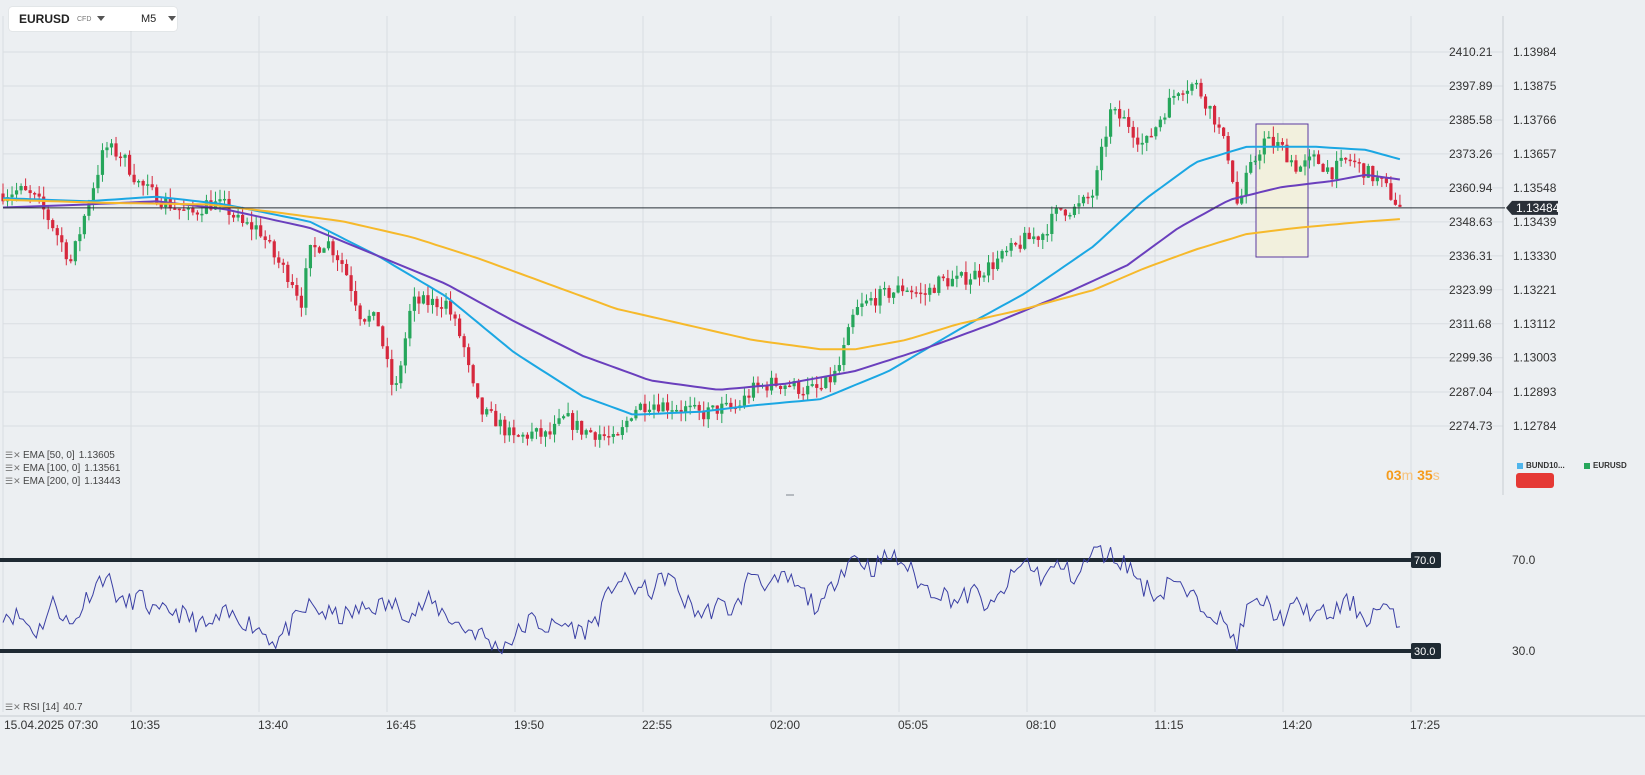  I want to click on timeframe-dropdown-caret-icon, so click(172, 18).